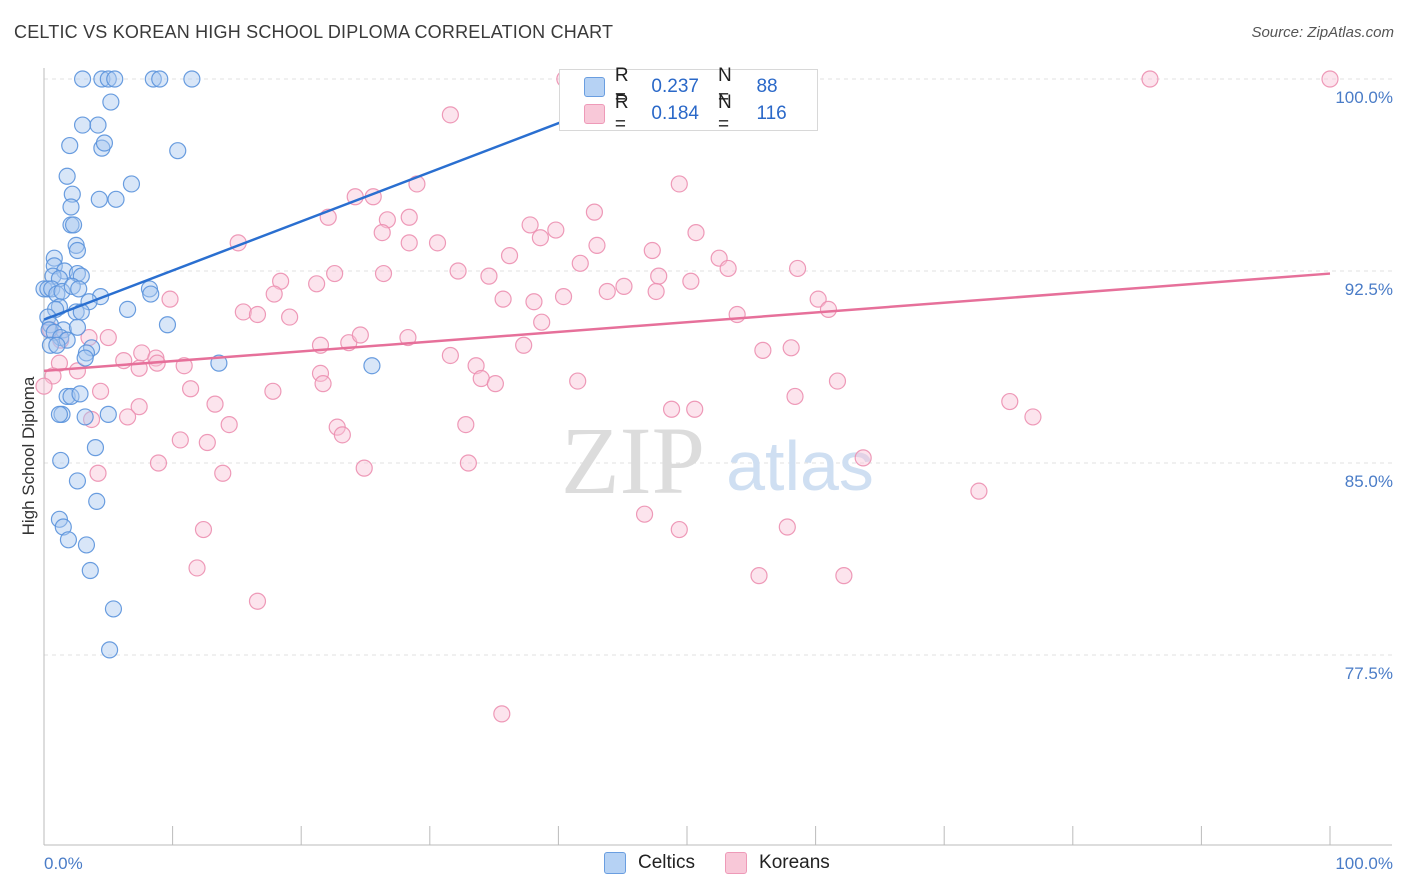 This screenshot has width=1406, height=892. Describe the element at coordinates (615, 863) in the screenshot. I see `celtics-legend-swatch` at that location.